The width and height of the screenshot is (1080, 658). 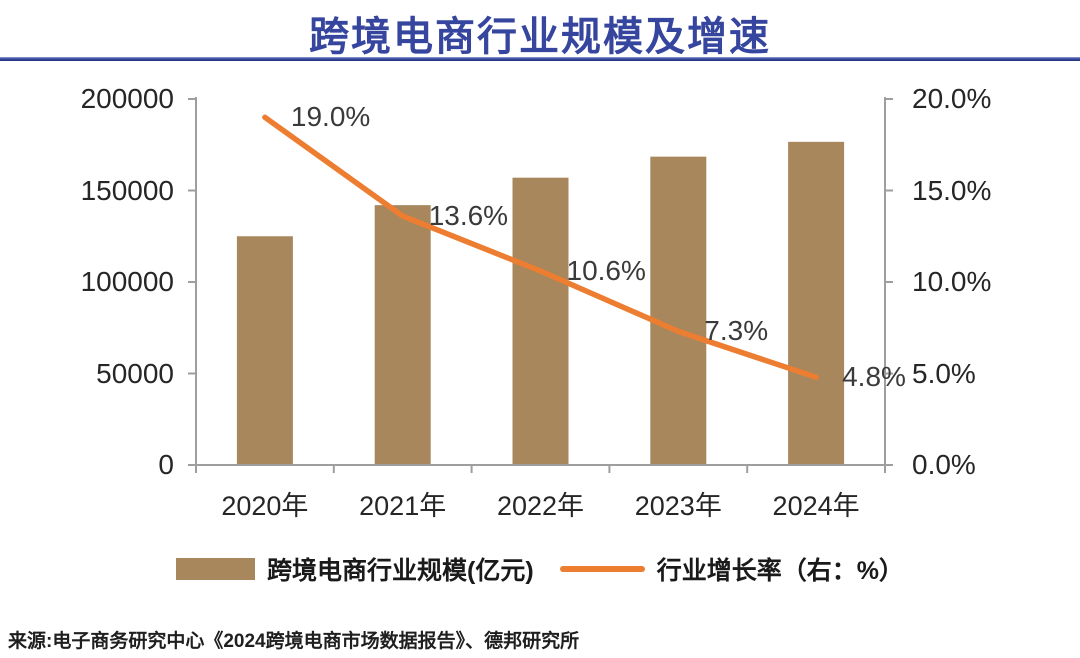 I want to click on left-axis-tick-label: 100000, so click(x=127, y=281).